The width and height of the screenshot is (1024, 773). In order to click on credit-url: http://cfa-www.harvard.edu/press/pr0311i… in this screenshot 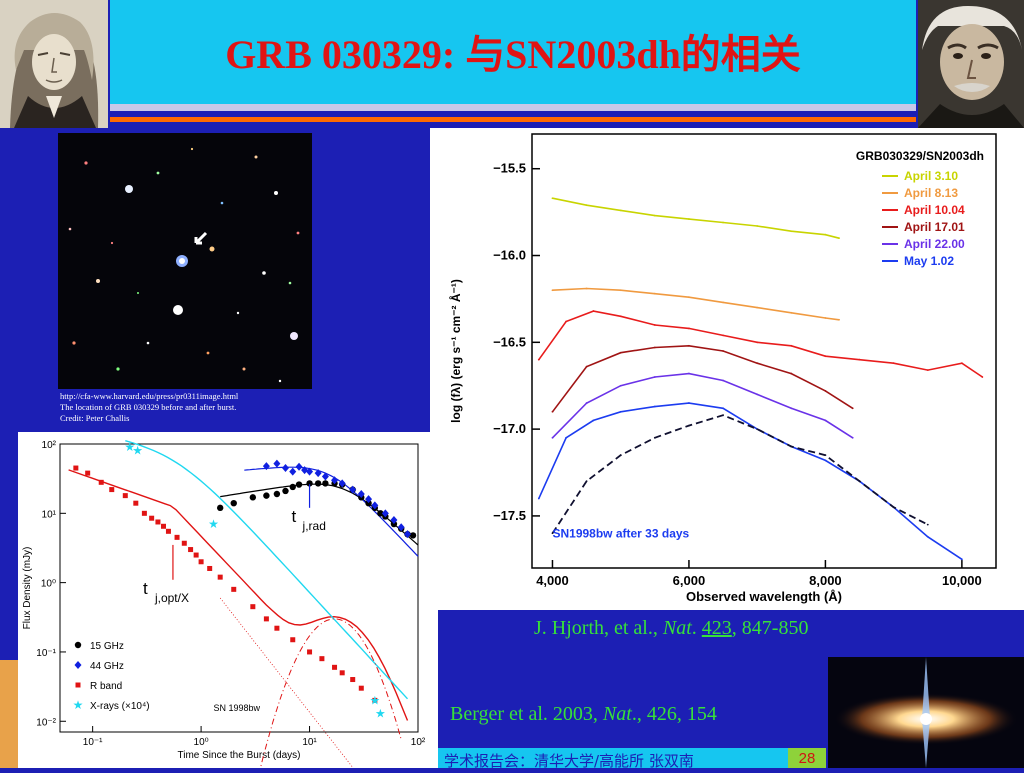, I will do `click(149, 396)`.